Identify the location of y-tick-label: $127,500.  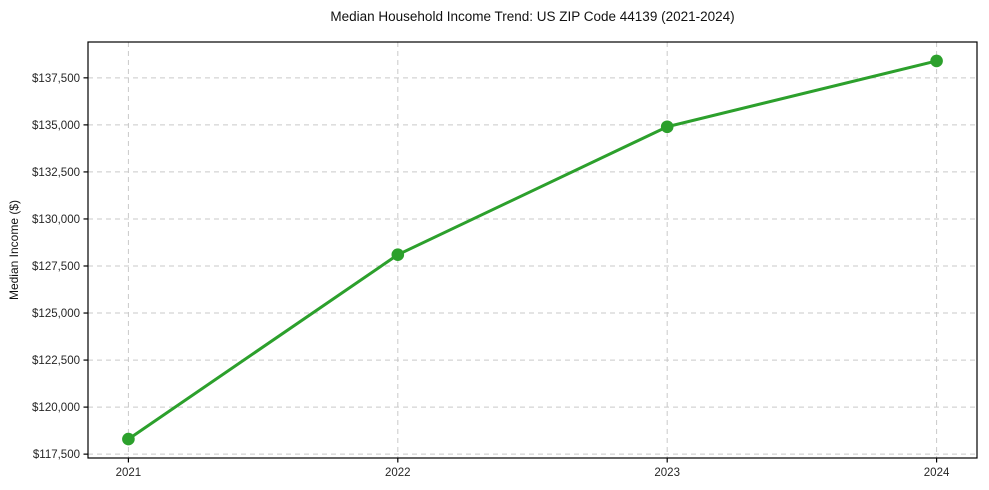
(56, 267).